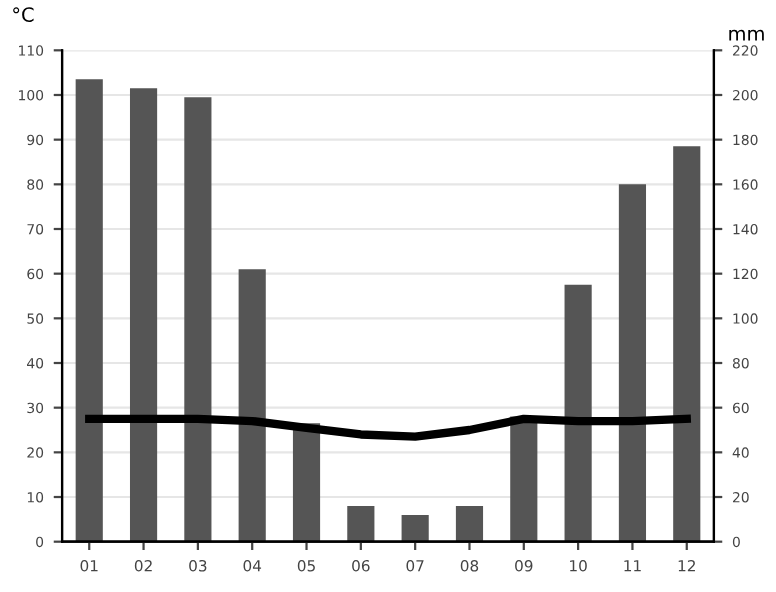 This screenshot has width=776, height=592. I want to click on y2-axis-title: mm, so click(746, 35).